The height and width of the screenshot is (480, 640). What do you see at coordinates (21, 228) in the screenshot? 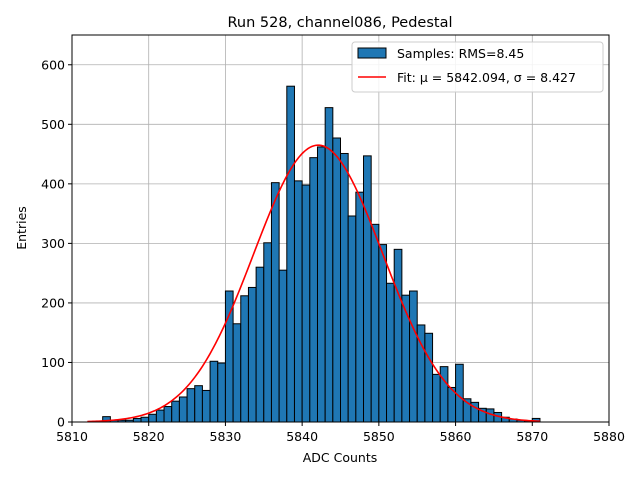
I see `y-axis-label: Entries` at bounding box center [21, 228].